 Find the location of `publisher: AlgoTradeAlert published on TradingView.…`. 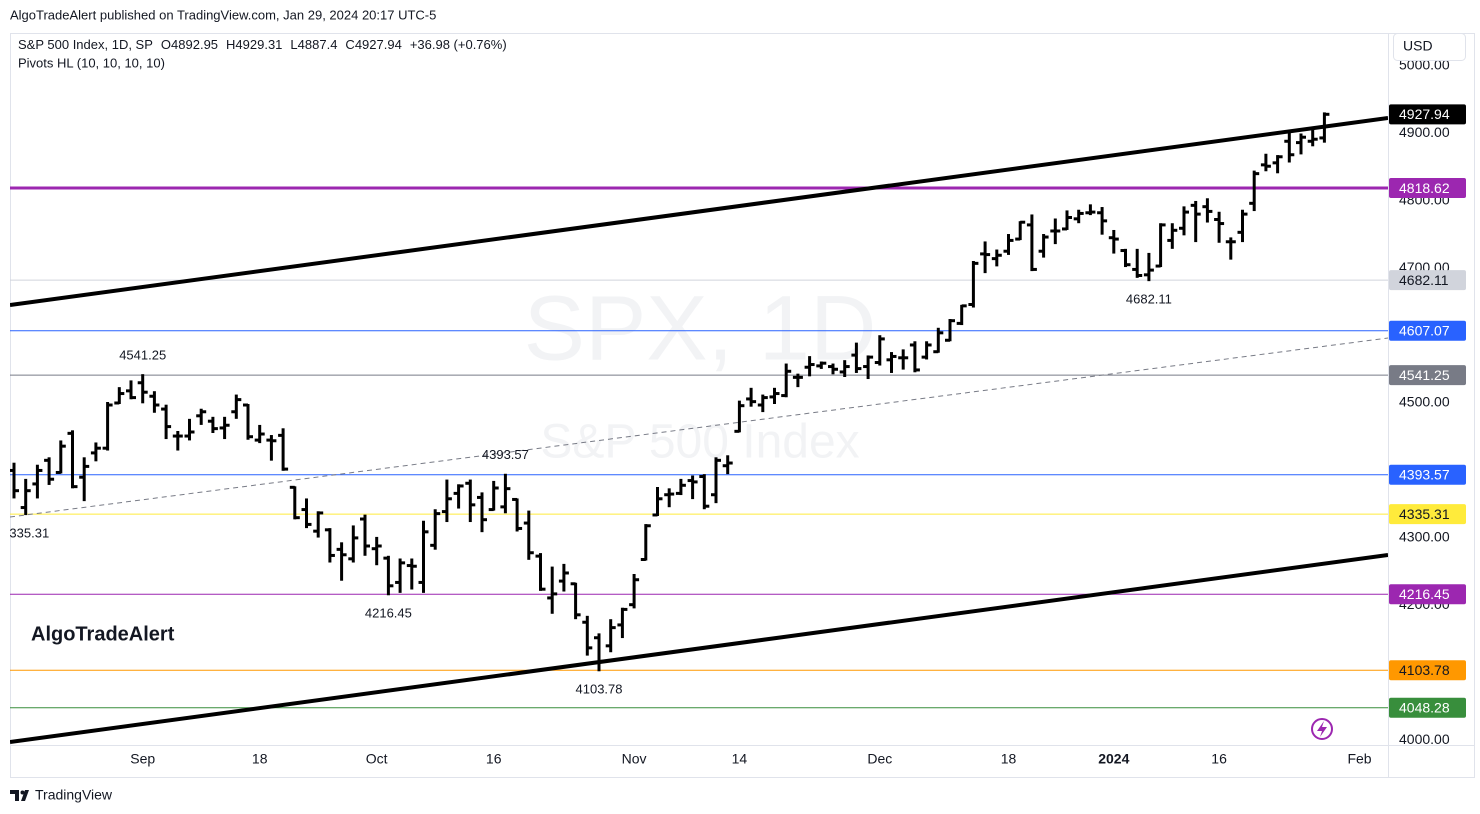

publisher: AlgoTradeAlert published on TradingView.… is located at coordinates (223, 14).